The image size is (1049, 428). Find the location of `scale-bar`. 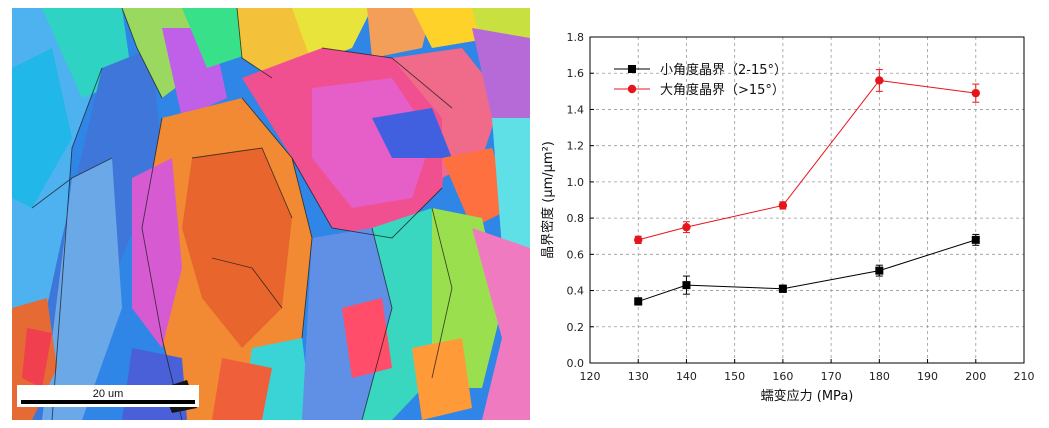

scale-bar is located at coordinates (108, 402).